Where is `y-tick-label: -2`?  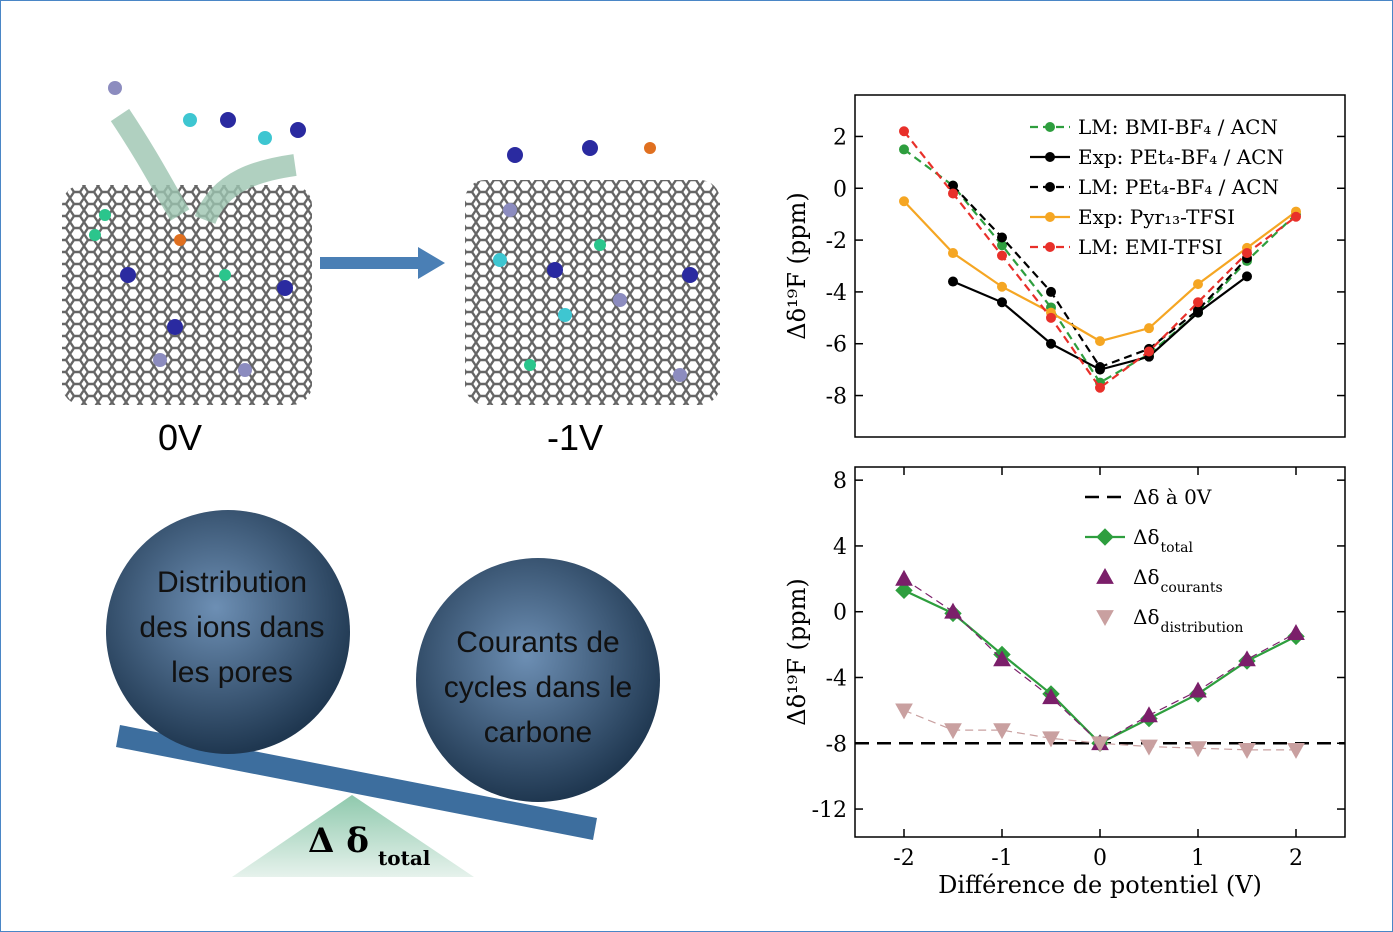
y-tick-label: -2 is located at coordinates (836, 241).